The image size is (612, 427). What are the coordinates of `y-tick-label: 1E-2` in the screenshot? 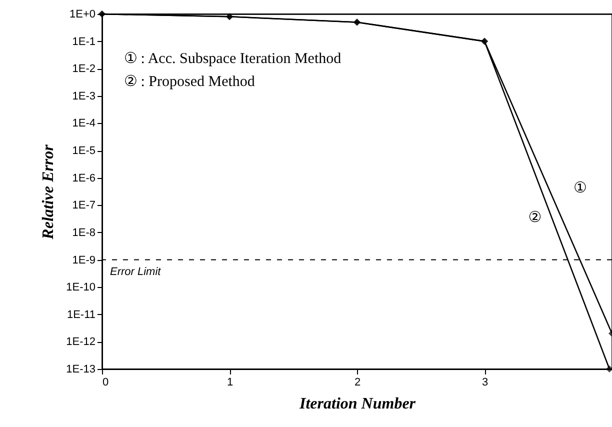 It's located at (84, 69).